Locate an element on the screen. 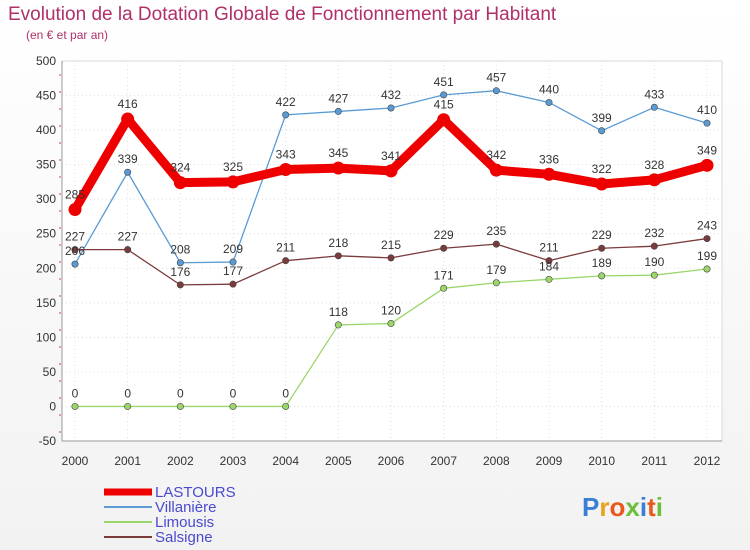 The height and width of the screenshot is (550, 750). y-tick-label: 500 is located at coordinates (46, 61).